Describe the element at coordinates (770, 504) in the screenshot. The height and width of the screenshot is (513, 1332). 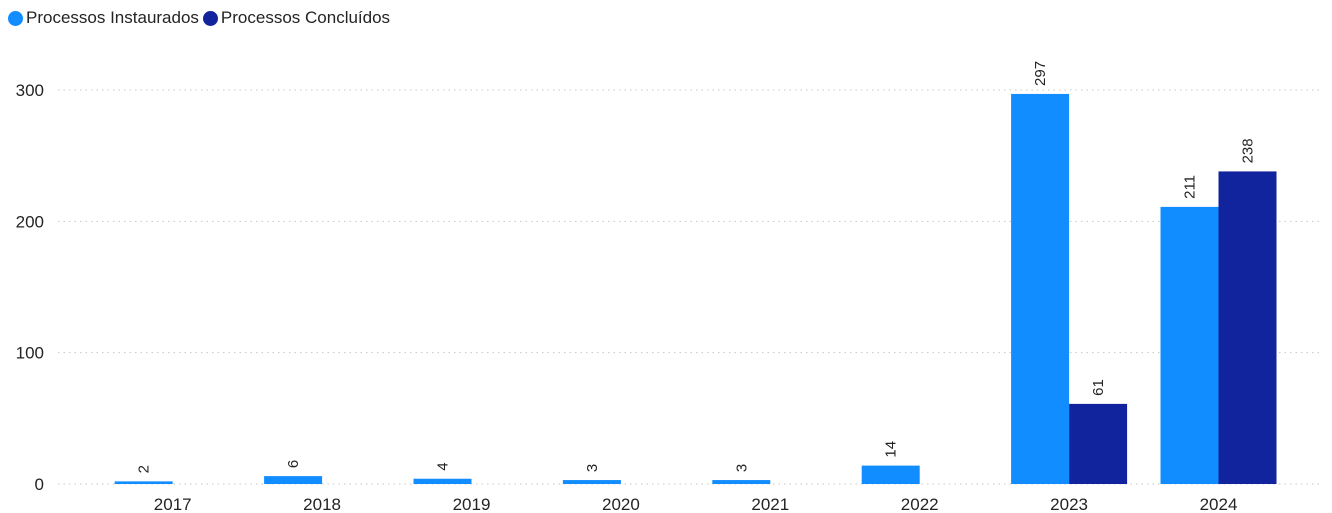
I see `x-tick-label-2021: 2021` at that location.